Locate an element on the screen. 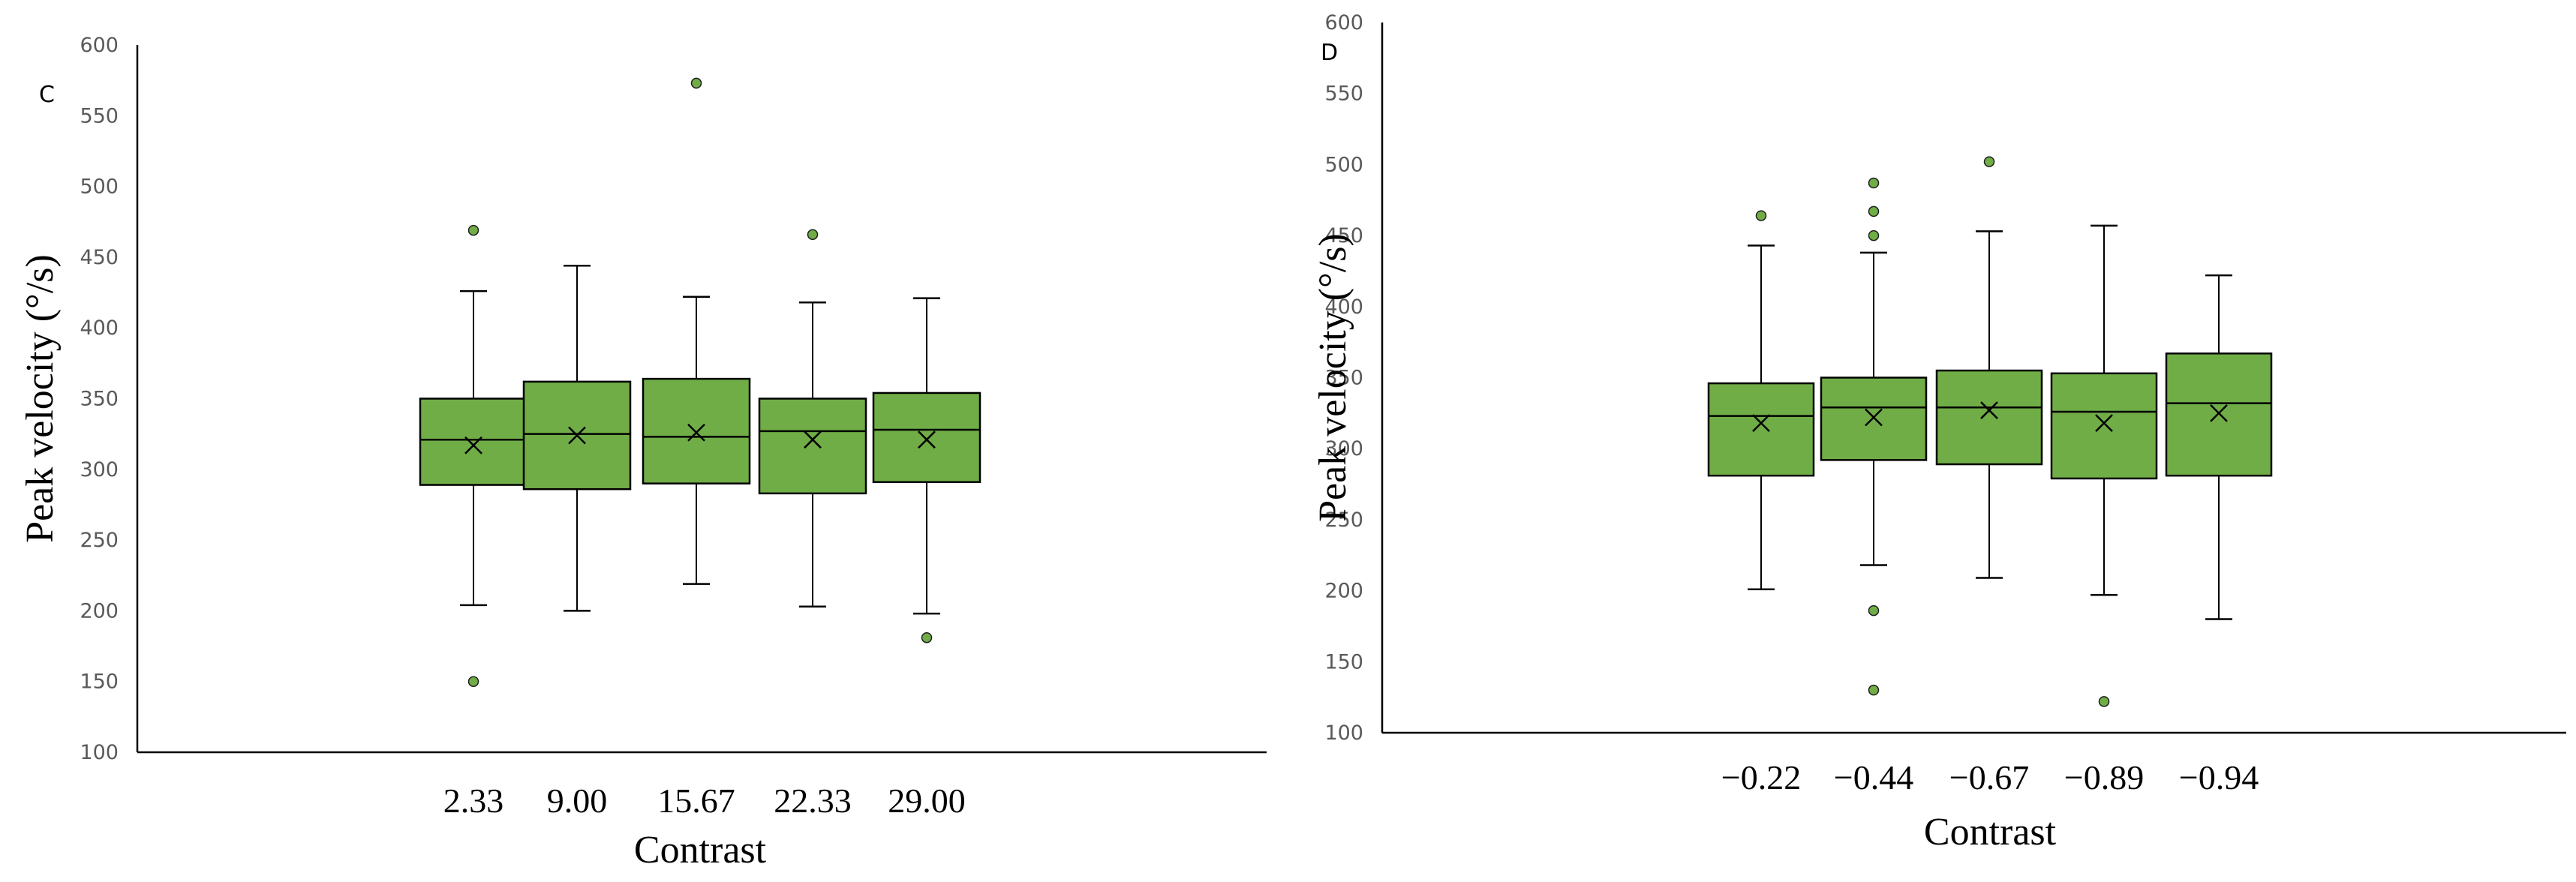 This screenshot has height=882, width=2576. chart-1-panel-label: C is located at coordinates (47, 95).